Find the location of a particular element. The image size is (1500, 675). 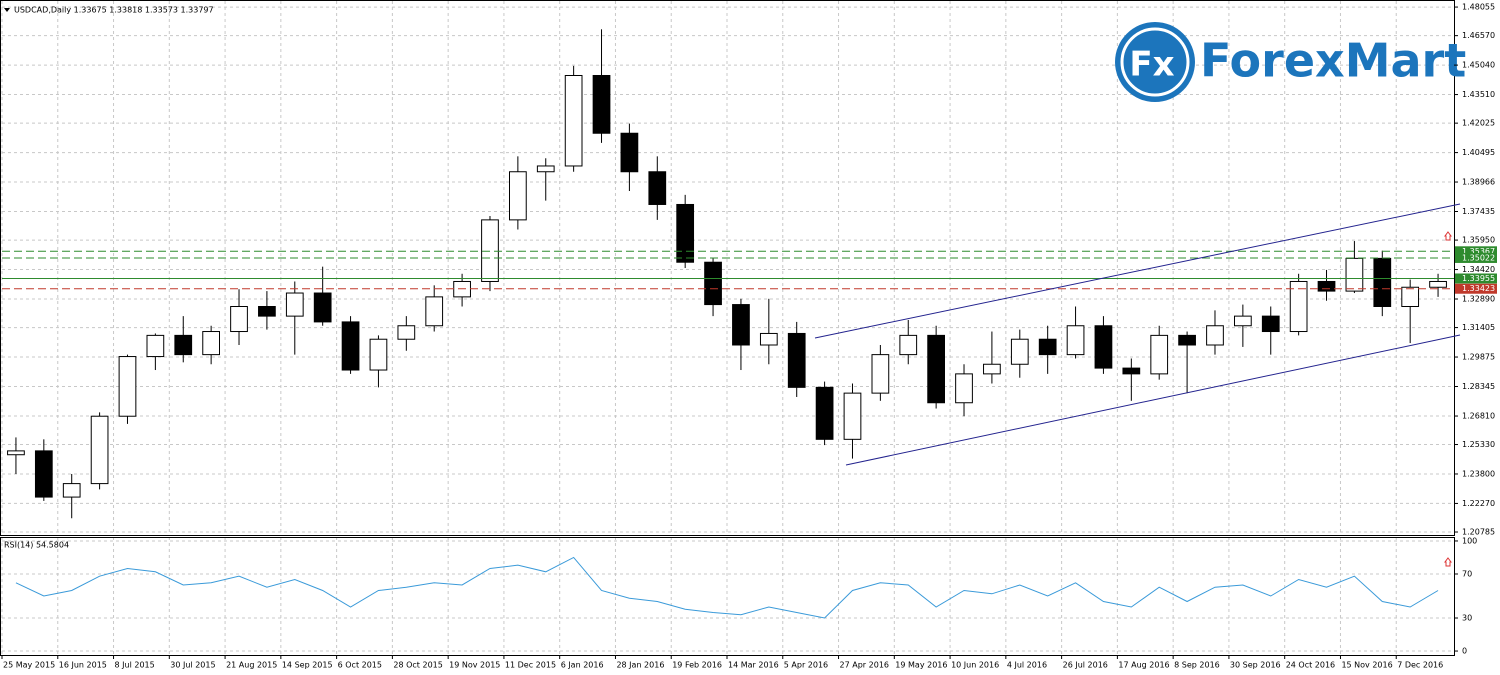

x-tick-label: 16 Jun 2015 is located at coordinates (83, 665).